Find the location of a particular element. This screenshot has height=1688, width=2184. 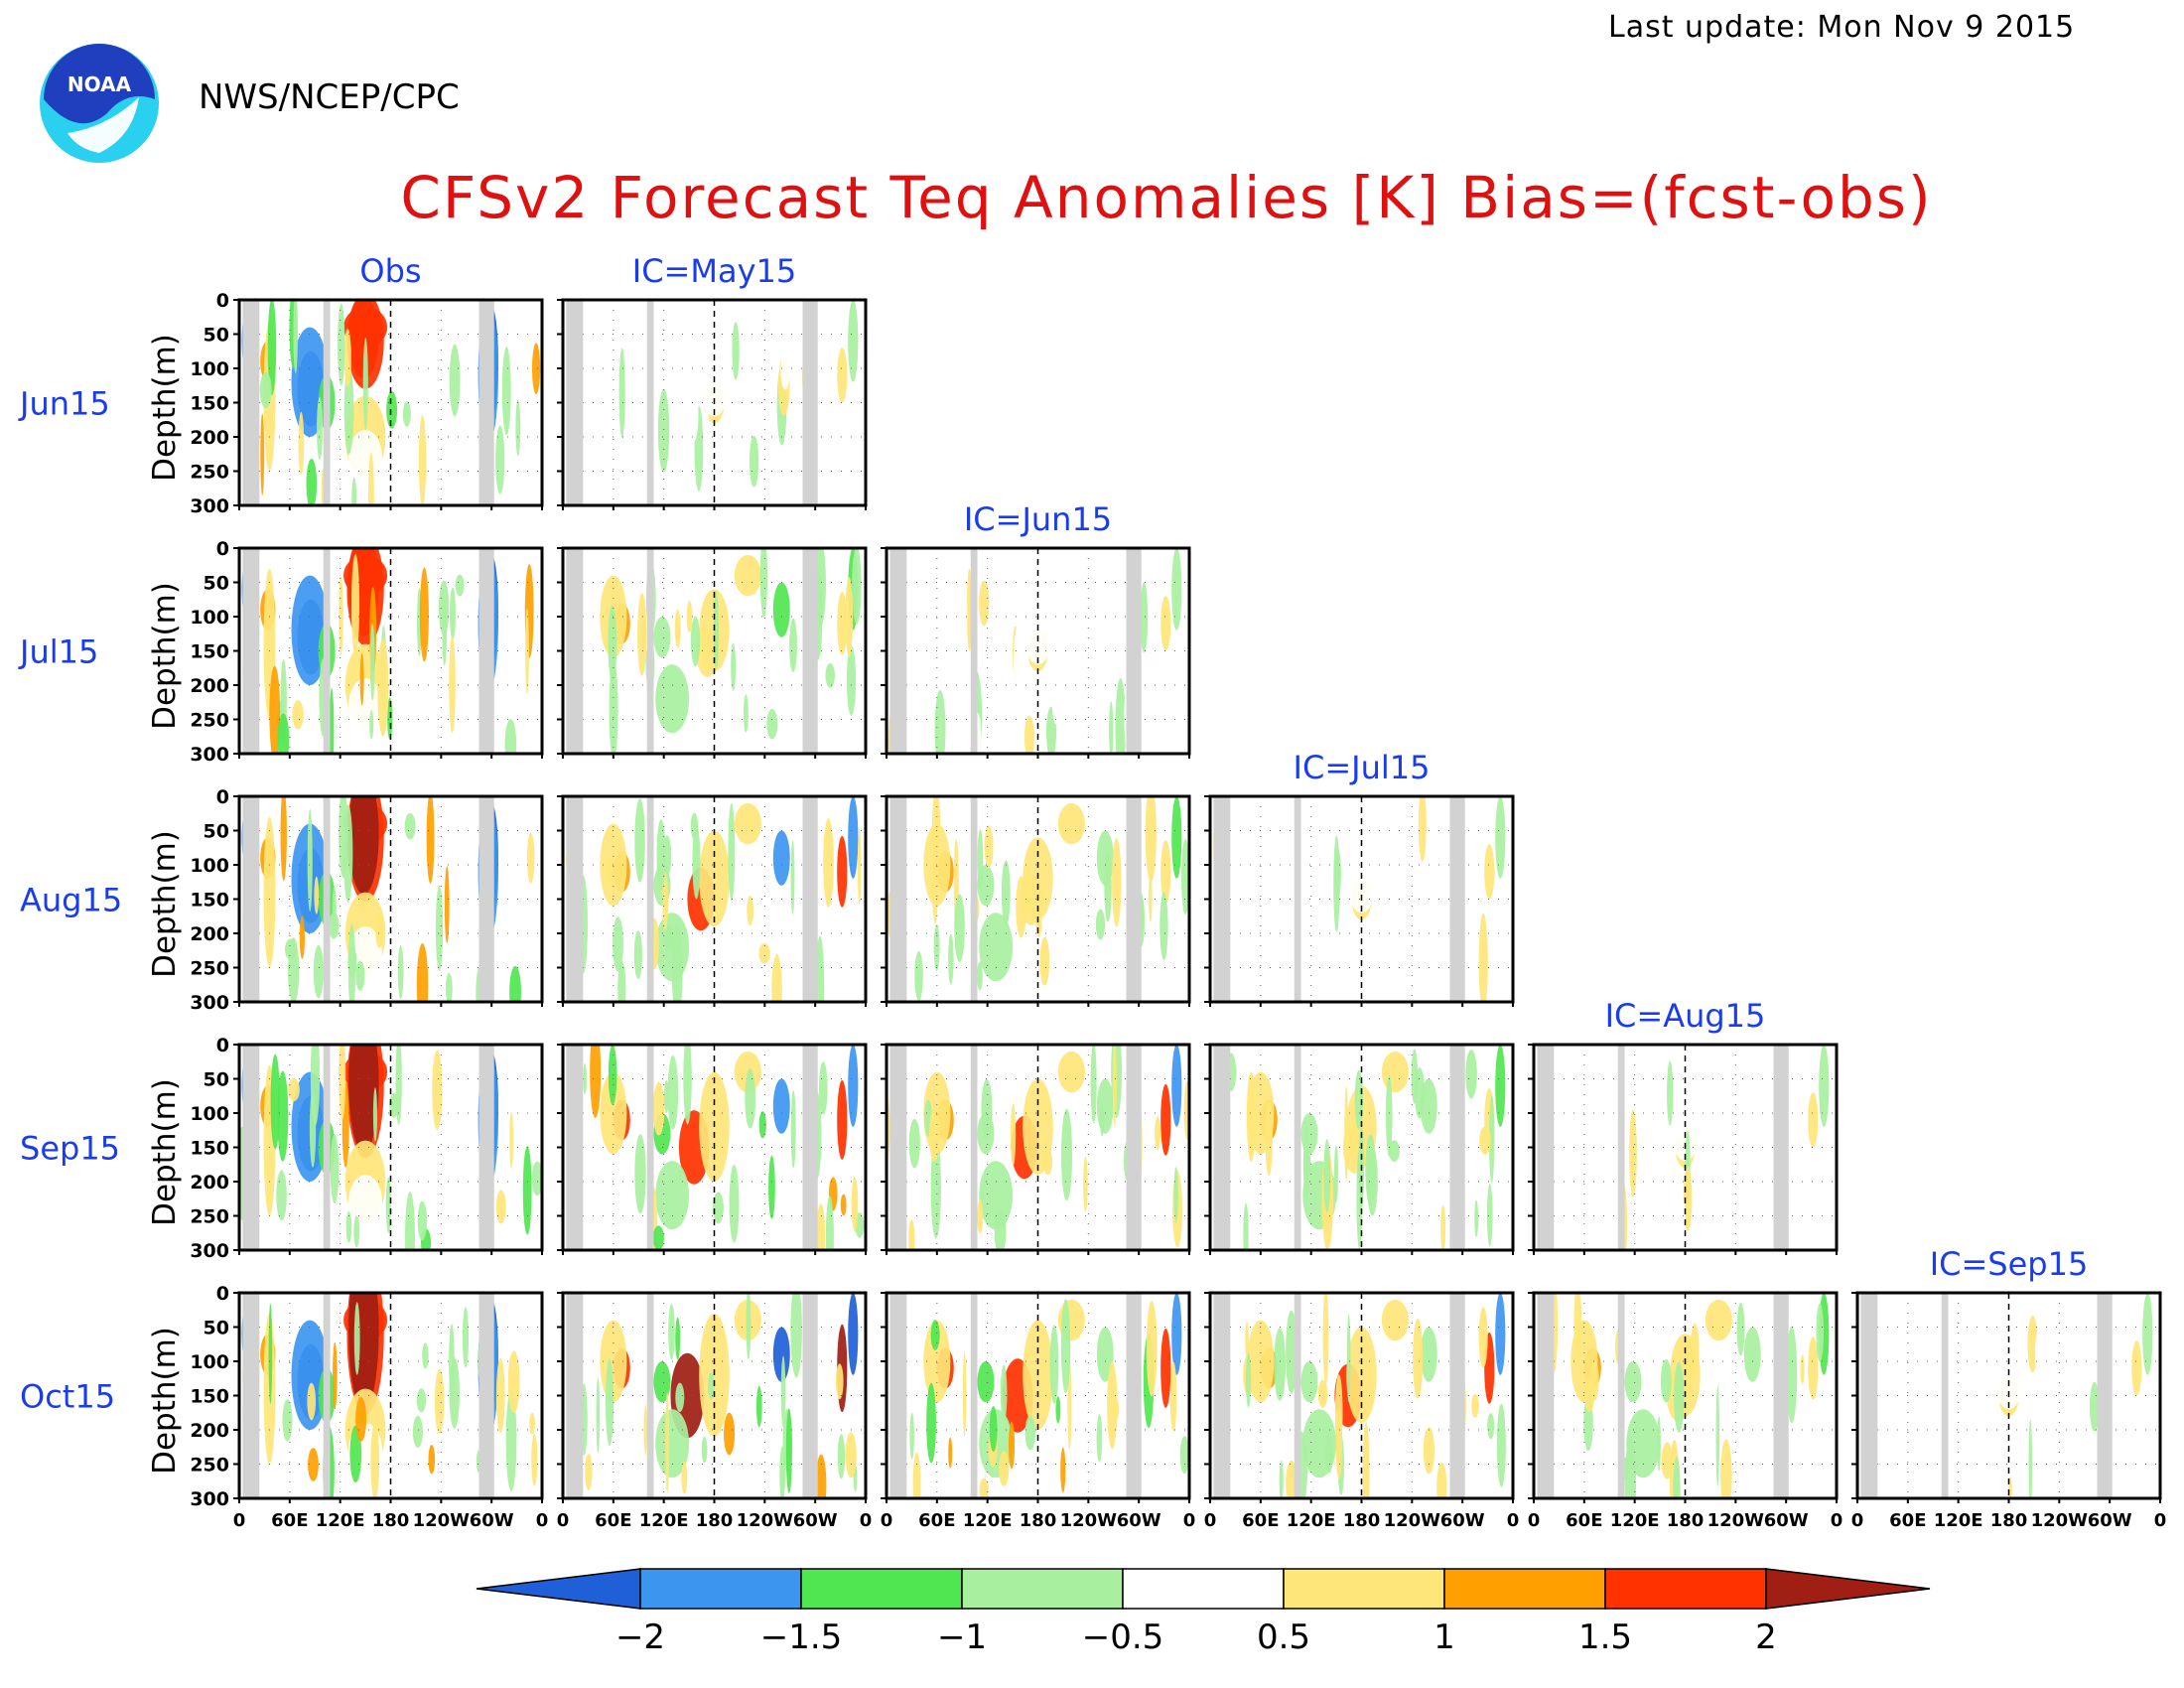

row-label: Sep15 is located at coordinates (70, 1149).